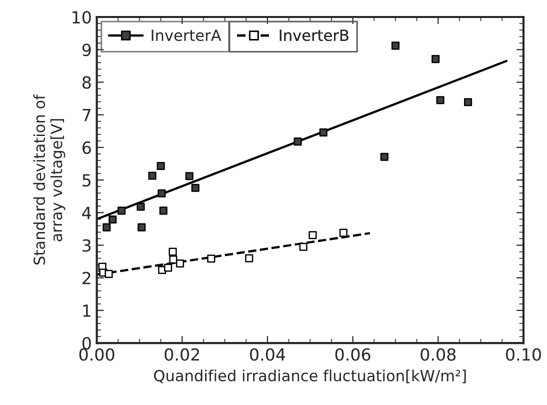 The width and height of the screenshot is (547, 405). I want to click on x-tick-label: 0.00, so click(96, 354).